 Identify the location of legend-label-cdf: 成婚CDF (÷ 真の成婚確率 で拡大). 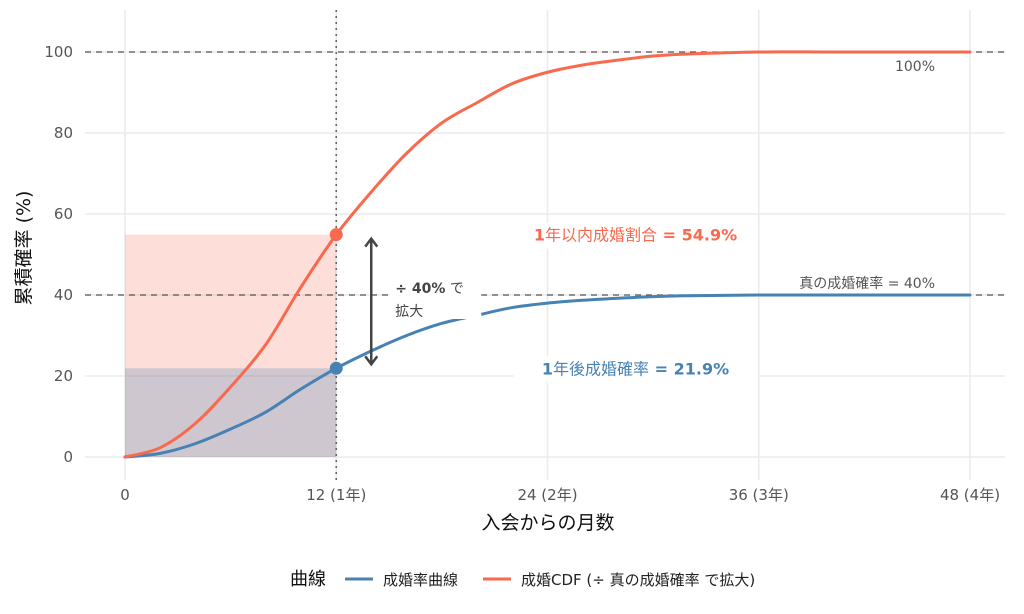
(638, 580).